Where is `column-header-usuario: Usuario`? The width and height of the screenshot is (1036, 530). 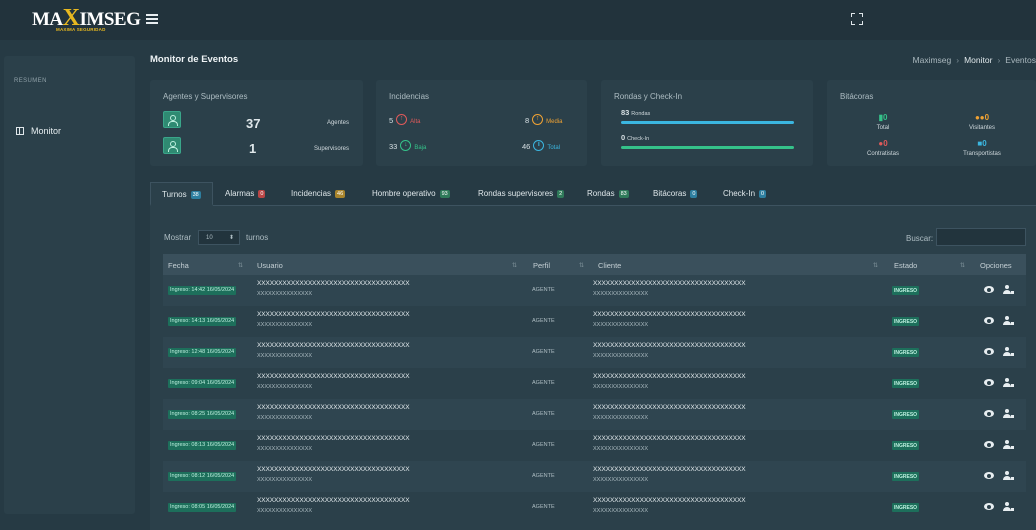
column-header-usuario: Usuario is located at coordinates (270, 265).